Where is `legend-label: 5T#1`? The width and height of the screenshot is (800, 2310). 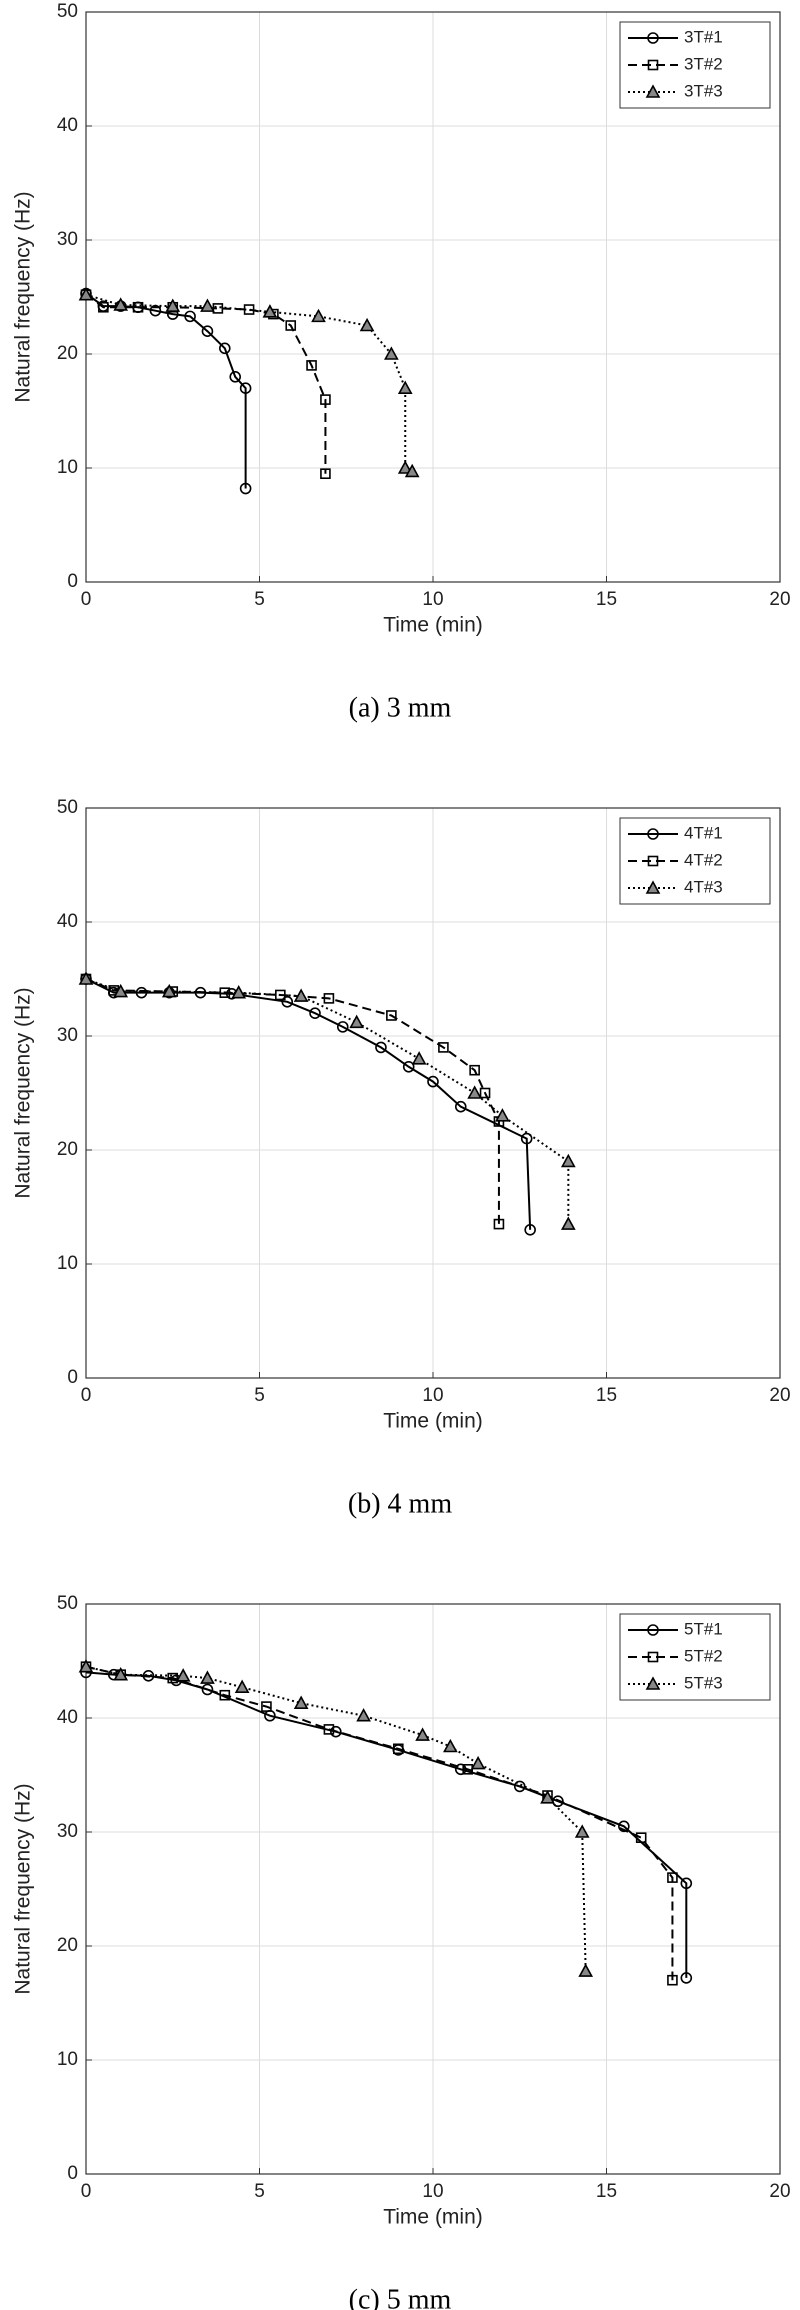
legend-label: 5T#1 is located at coordinates (703, 1628).